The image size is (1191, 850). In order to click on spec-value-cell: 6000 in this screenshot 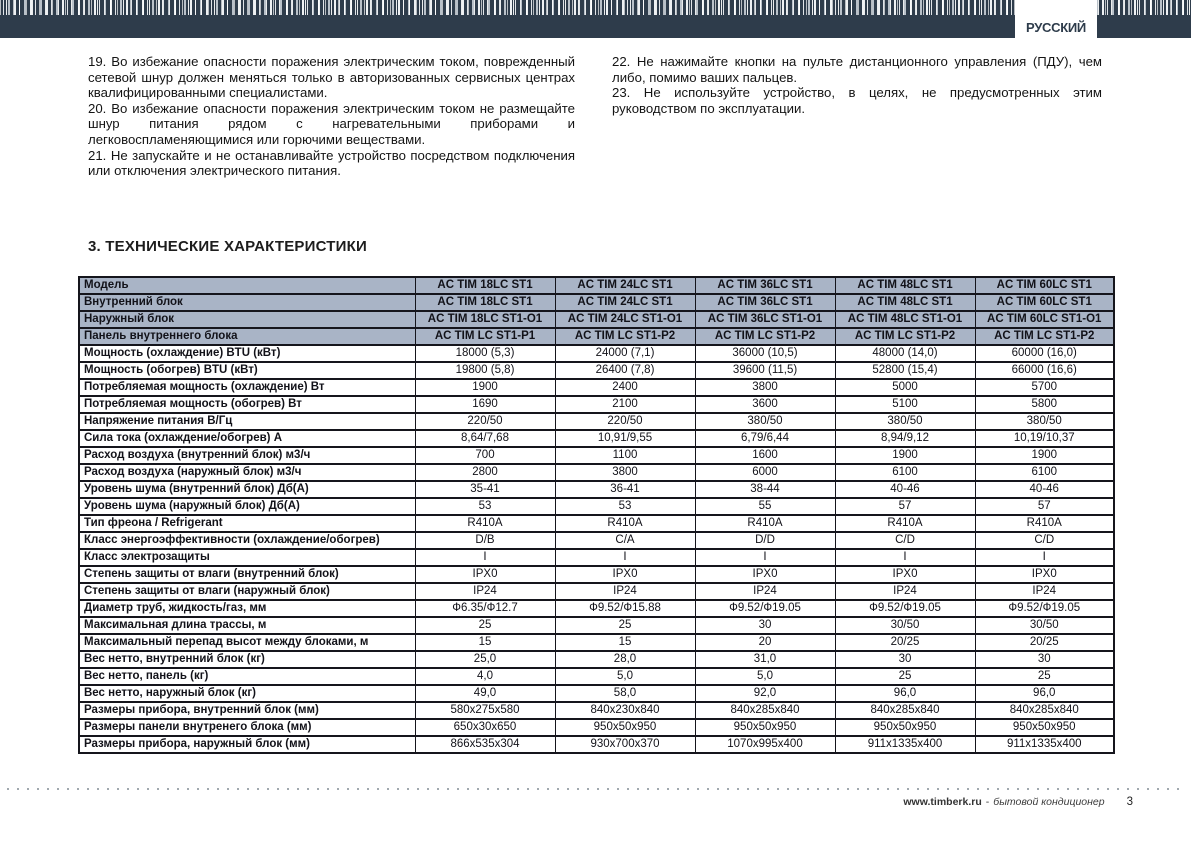, I will do `click(765, 472)`.